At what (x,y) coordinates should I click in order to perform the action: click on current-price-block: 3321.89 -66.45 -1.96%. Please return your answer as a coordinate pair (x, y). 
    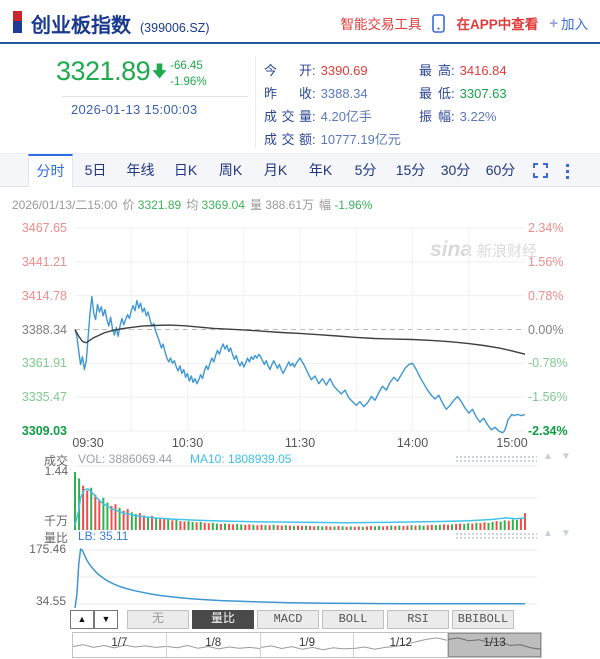
    Looking at the image, I should click on (131, 73).